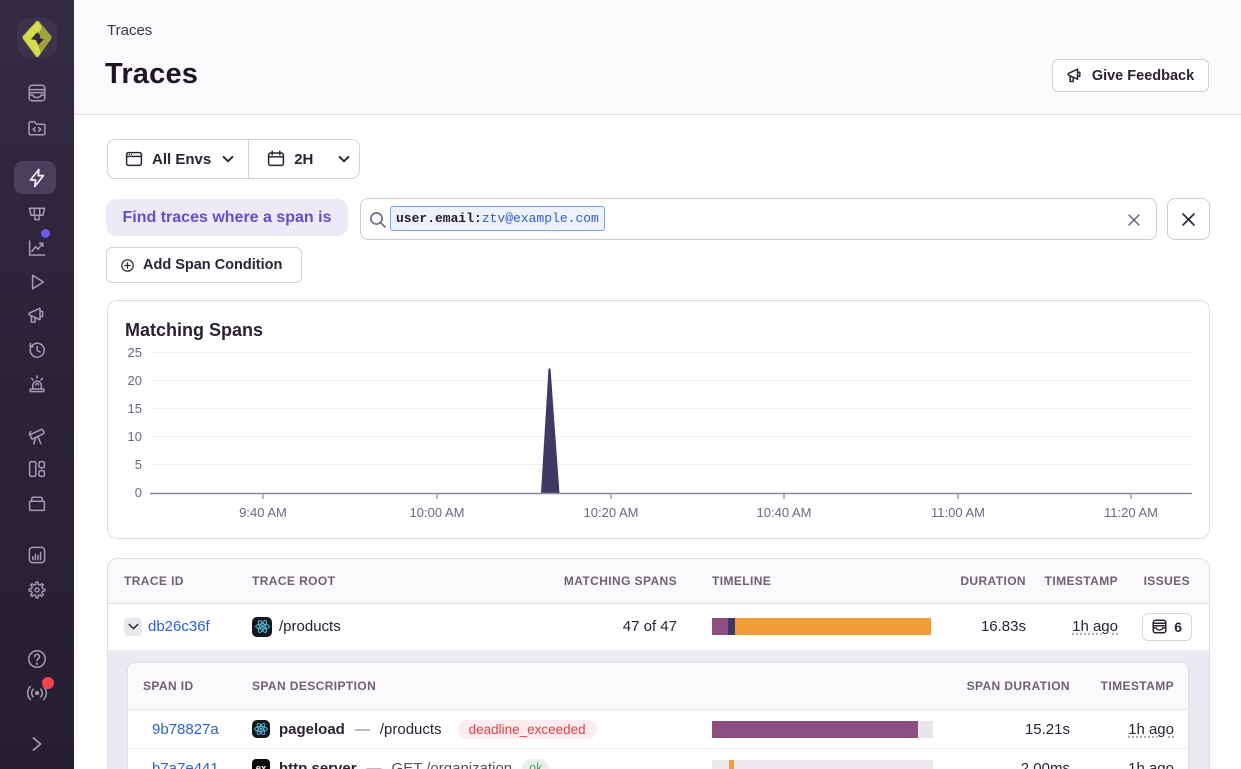 The width and height of the screenshot is (1241, 769). I want to click on svg-text: 11:20 AM, so click(1131, 512).